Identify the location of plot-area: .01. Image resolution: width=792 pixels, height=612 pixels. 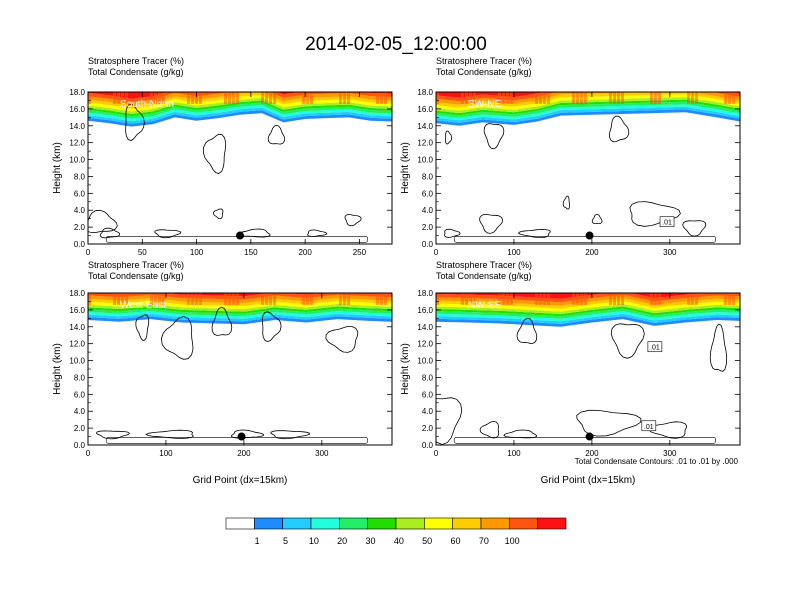
(588, 168).